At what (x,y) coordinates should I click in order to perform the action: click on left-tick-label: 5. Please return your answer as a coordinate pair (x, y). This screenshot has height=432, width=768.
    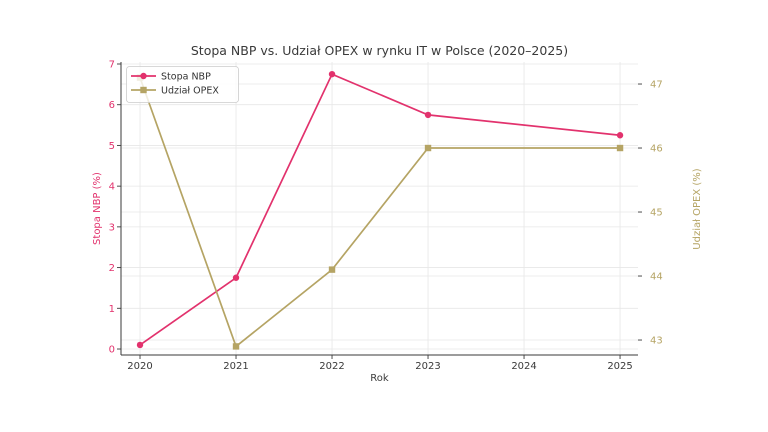
    Looking at the image, I should click on (112, 146).